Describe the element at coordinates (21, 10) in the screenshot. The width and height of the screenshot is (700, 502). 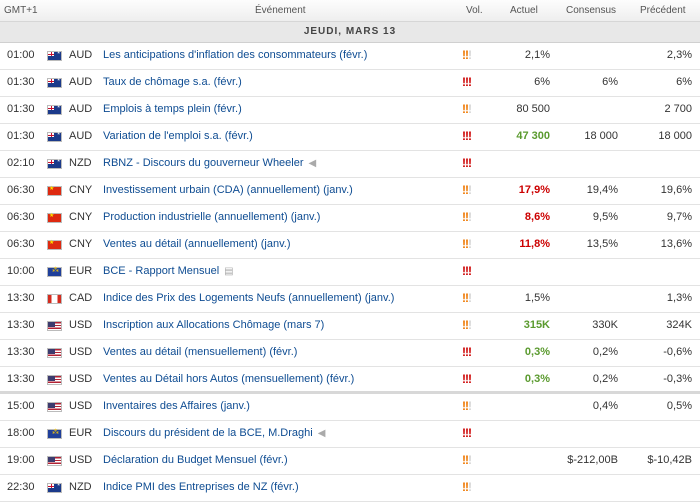
I see `timezone-header: GMT+1` at that location.